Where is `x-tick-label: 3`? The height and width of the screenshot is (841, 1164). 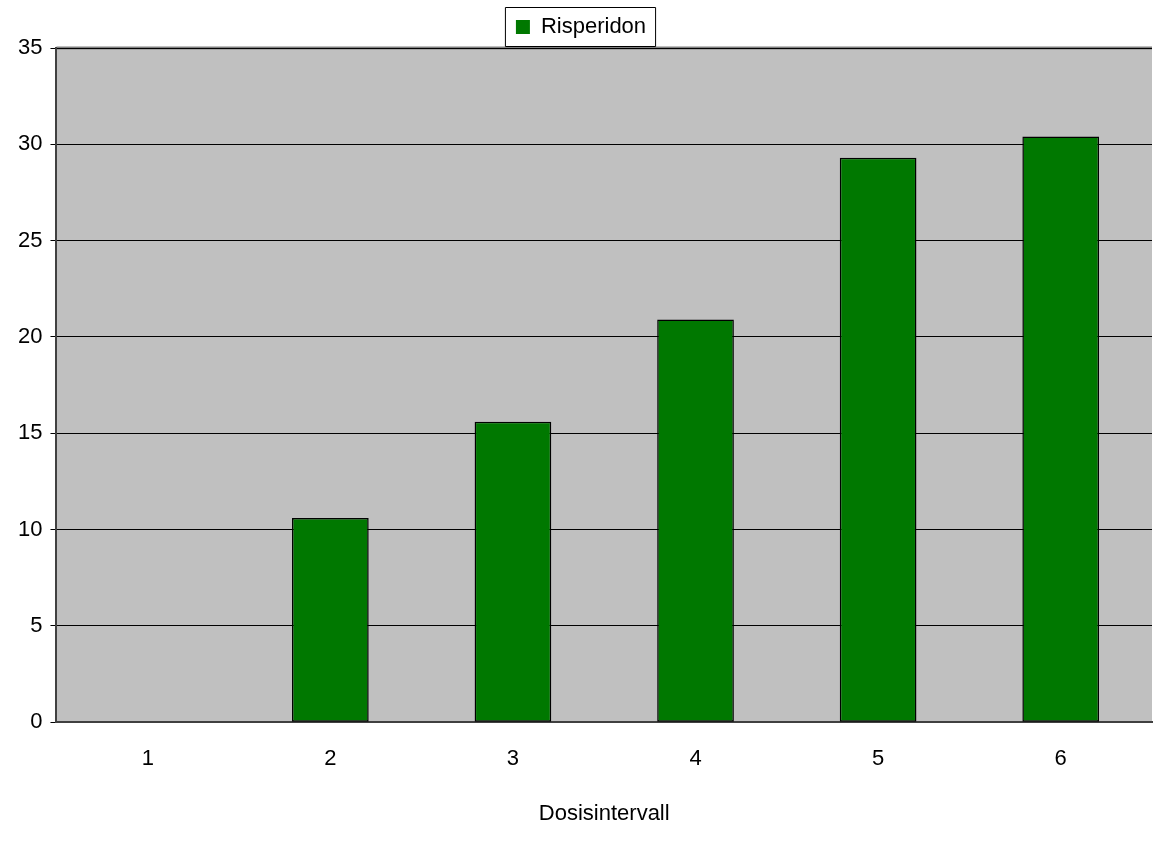
x-tick-label: 3 is located at coordinates (513, 758).